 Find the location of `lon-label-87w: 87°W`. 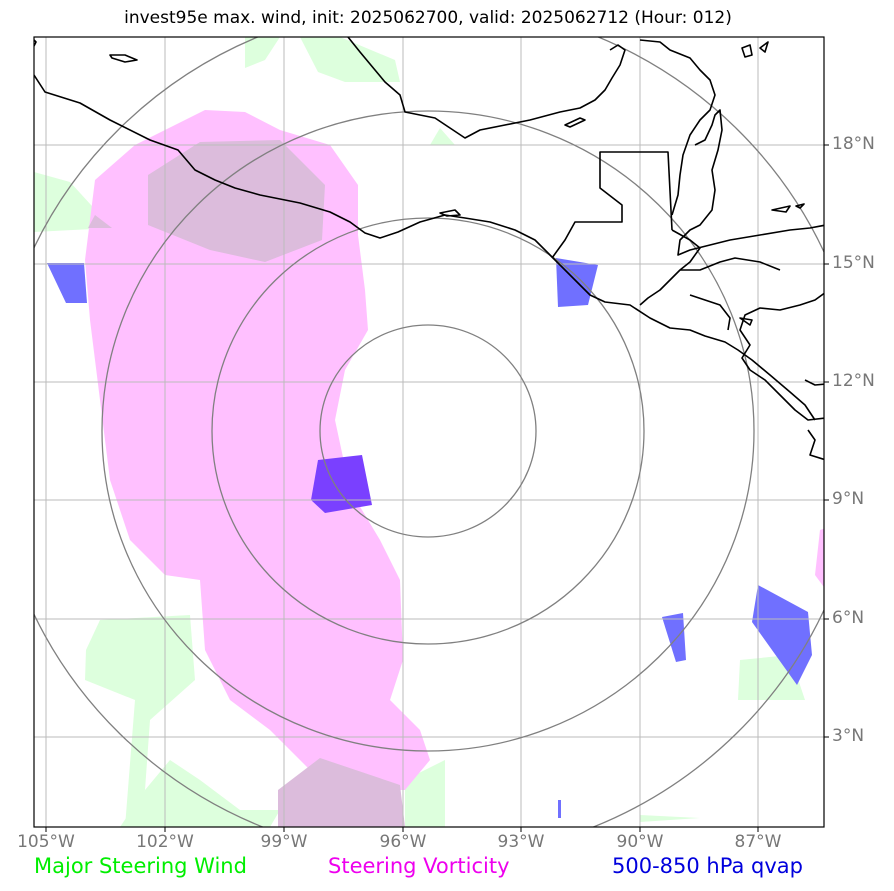

lon-label-87w: 87°W is located at coordinates (758, 842).